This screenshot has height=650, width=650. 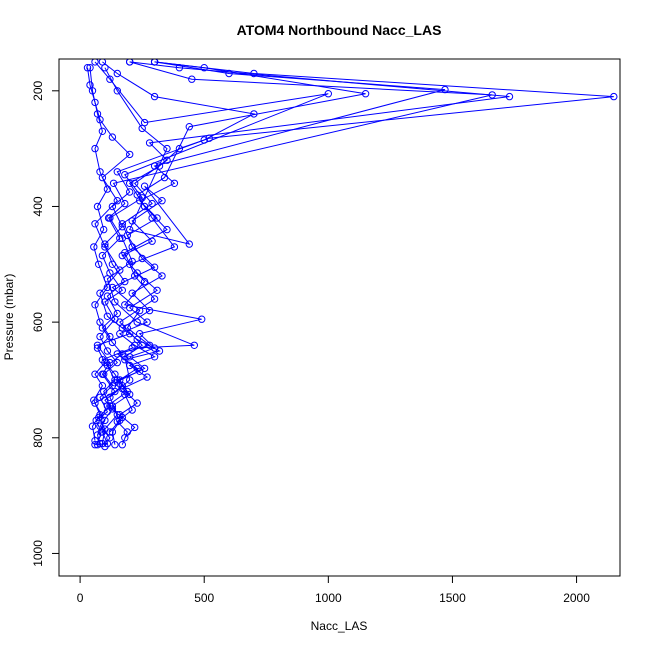 I want to click on y-axis: 200 400 600 800 1000, so click(x=45, y=323).